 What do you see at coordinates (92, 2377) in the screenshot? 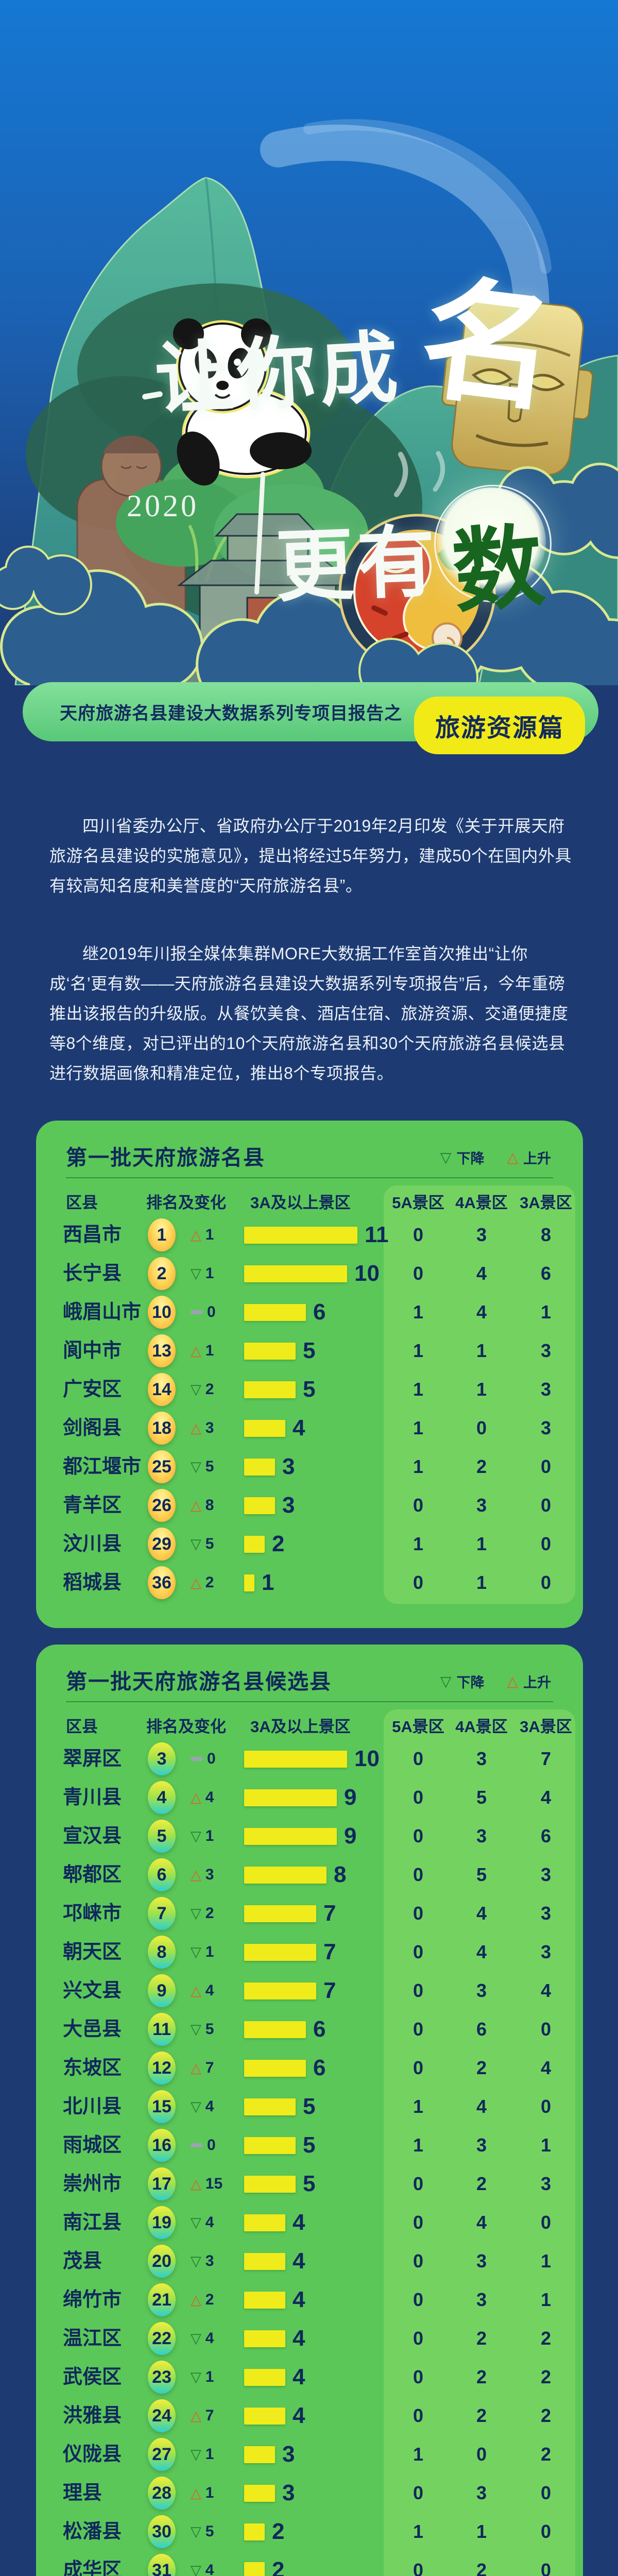
I see `county-name: 武侯区` at bounding box center [92, 2377].